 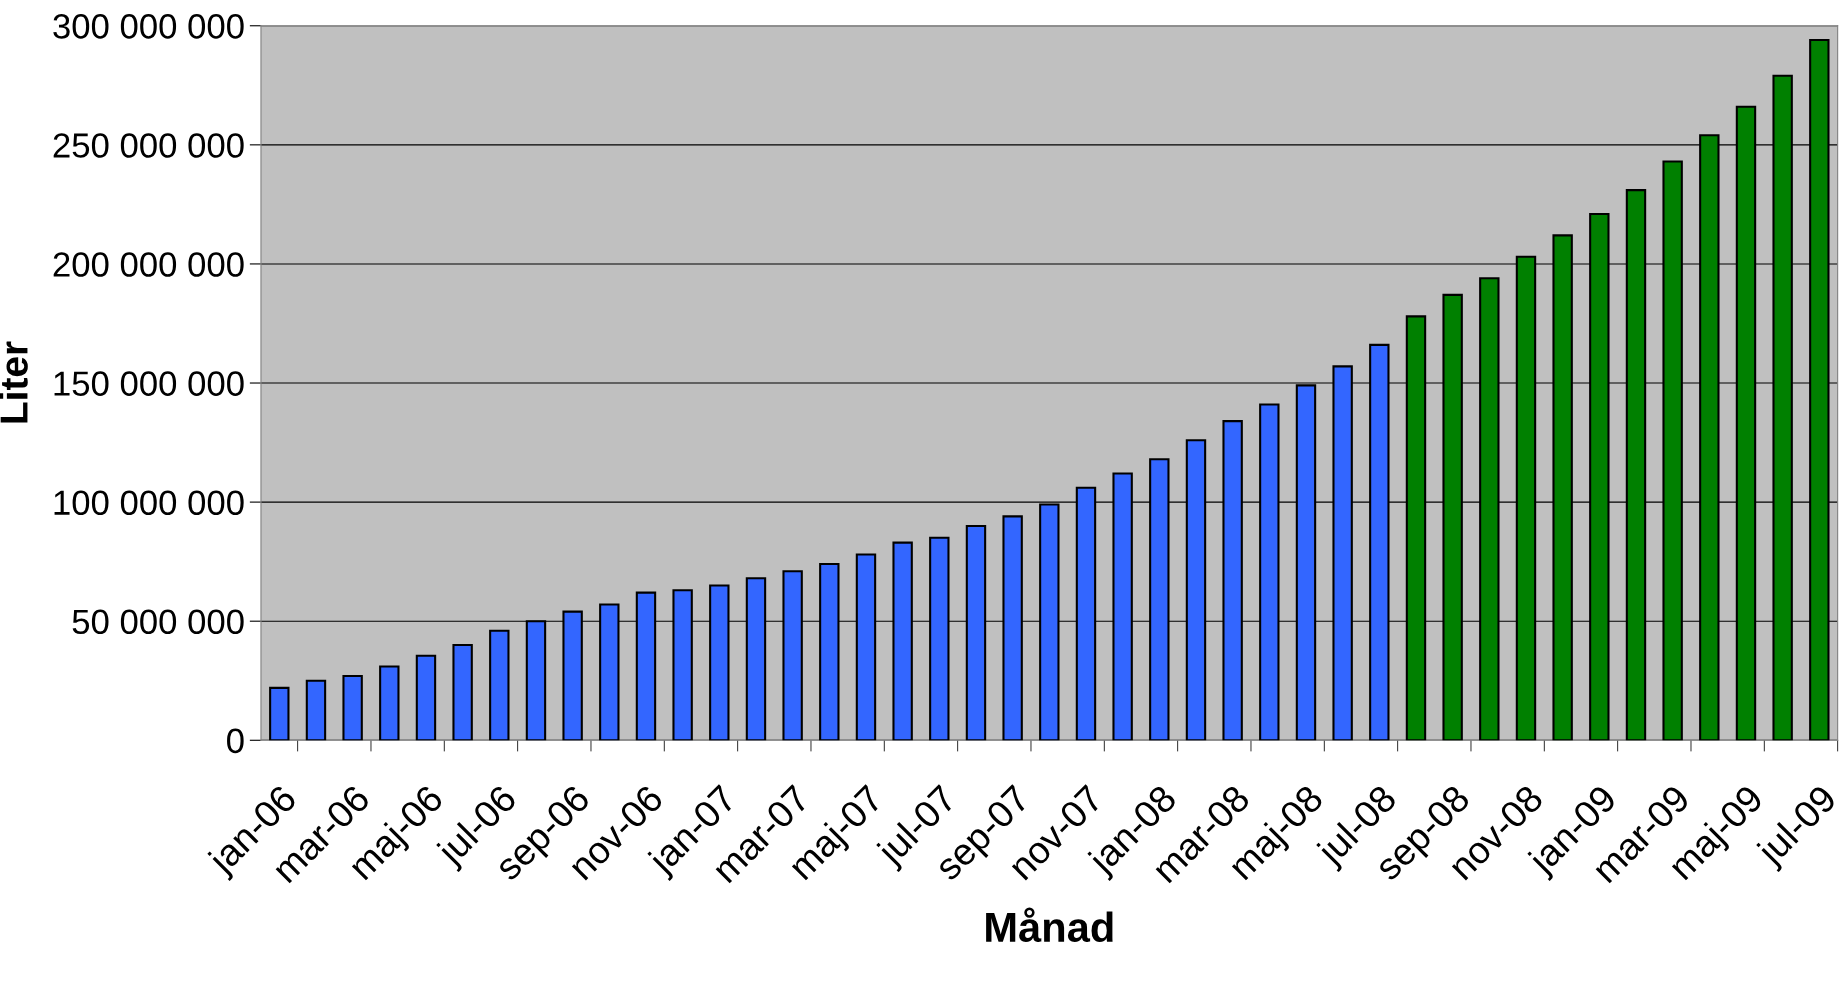 I want to click on y-tick-label: 250 000 000, so click(x=148, y=145).